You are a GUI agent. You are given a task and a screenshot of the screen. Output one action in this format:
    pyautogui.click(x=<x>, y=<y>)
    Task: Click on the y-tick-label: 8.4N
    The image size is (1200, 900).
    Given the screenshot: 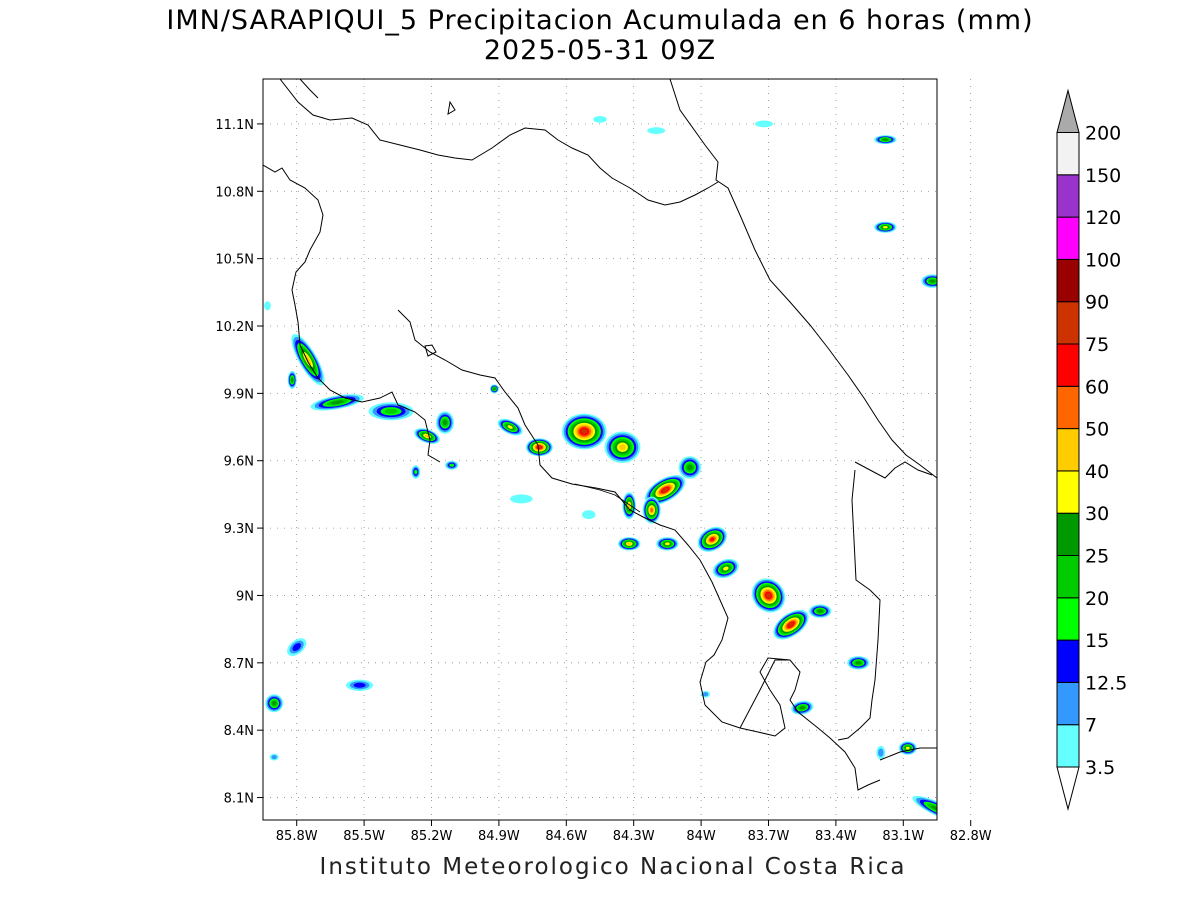 What is the action you would take?
    pyautogui.click(x=239, y=731)
    